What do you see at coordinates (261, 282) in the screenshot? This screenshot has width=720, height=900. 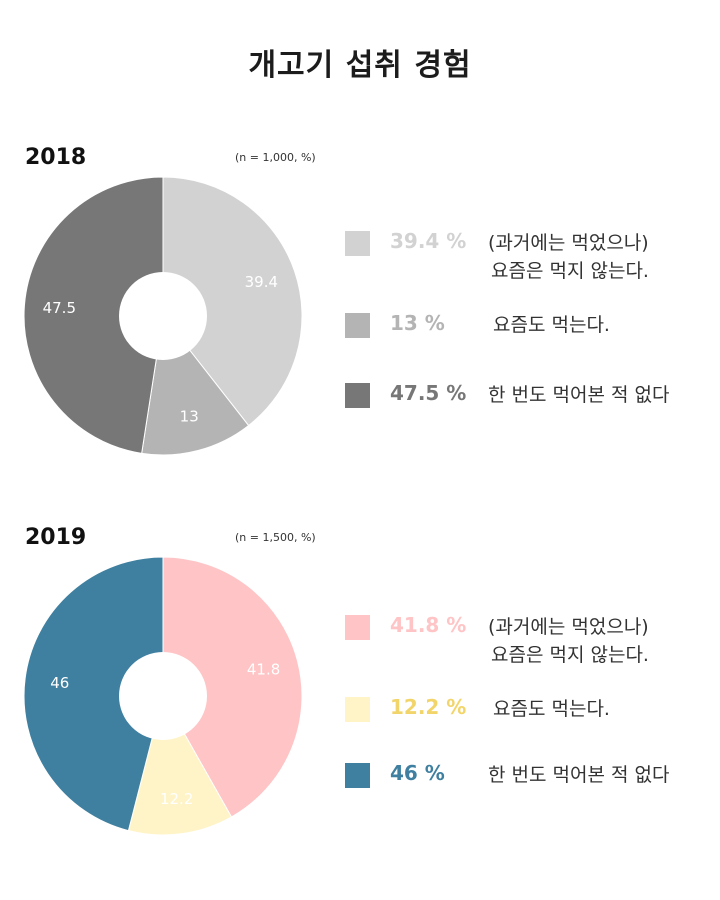 I see `slice-value-label: 39.4` at bounding box center [261, 282].